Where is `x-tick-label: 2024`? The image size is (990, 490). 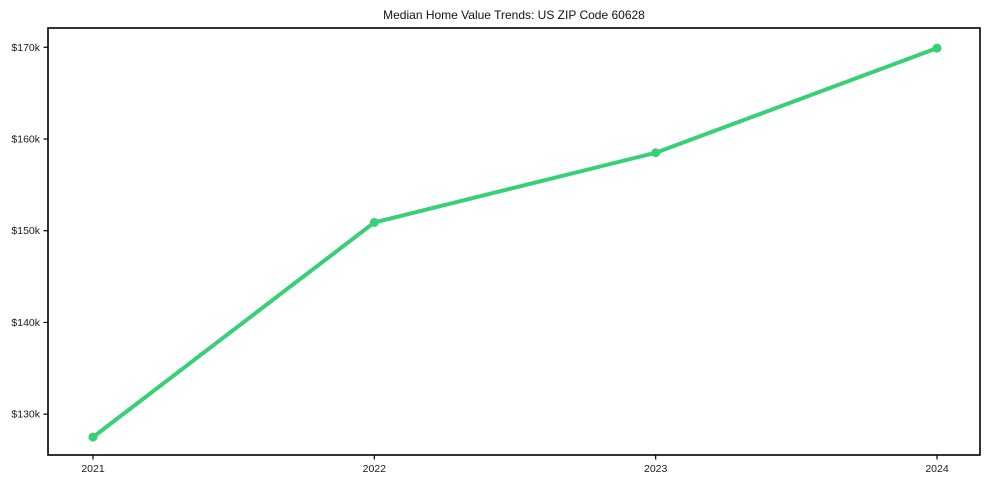
x-tick-label: 2024 is located at coordinates (937, 469).